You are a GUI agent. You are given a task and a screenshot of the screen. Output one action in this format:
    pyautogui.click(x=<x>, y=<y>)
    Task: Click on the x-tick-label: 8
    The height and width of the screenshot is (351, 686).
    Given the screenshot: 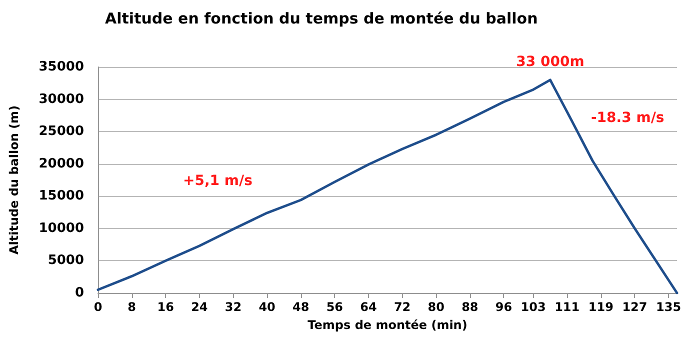 What is the action you would take?
    pyautogui.click(x=132, y=307)
    